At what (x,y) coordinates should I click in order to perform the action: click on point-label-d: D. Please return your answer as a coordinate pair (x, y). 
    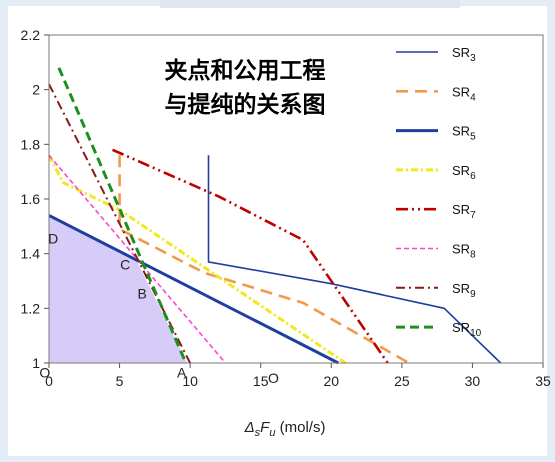
    Looking at the image, I should click on (53, 239).